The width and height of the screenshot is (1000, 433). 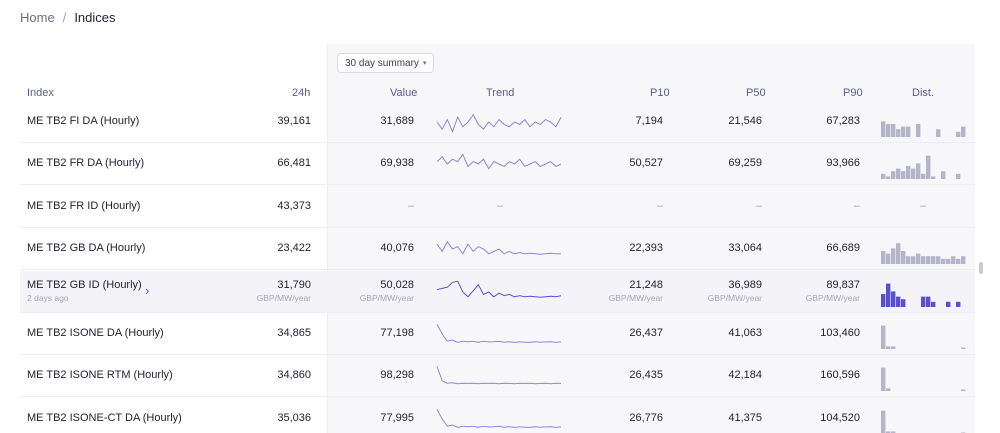 I want to click on index-name: ME TB2 ISONE DA (Hourly), so click(x=95, y=333).